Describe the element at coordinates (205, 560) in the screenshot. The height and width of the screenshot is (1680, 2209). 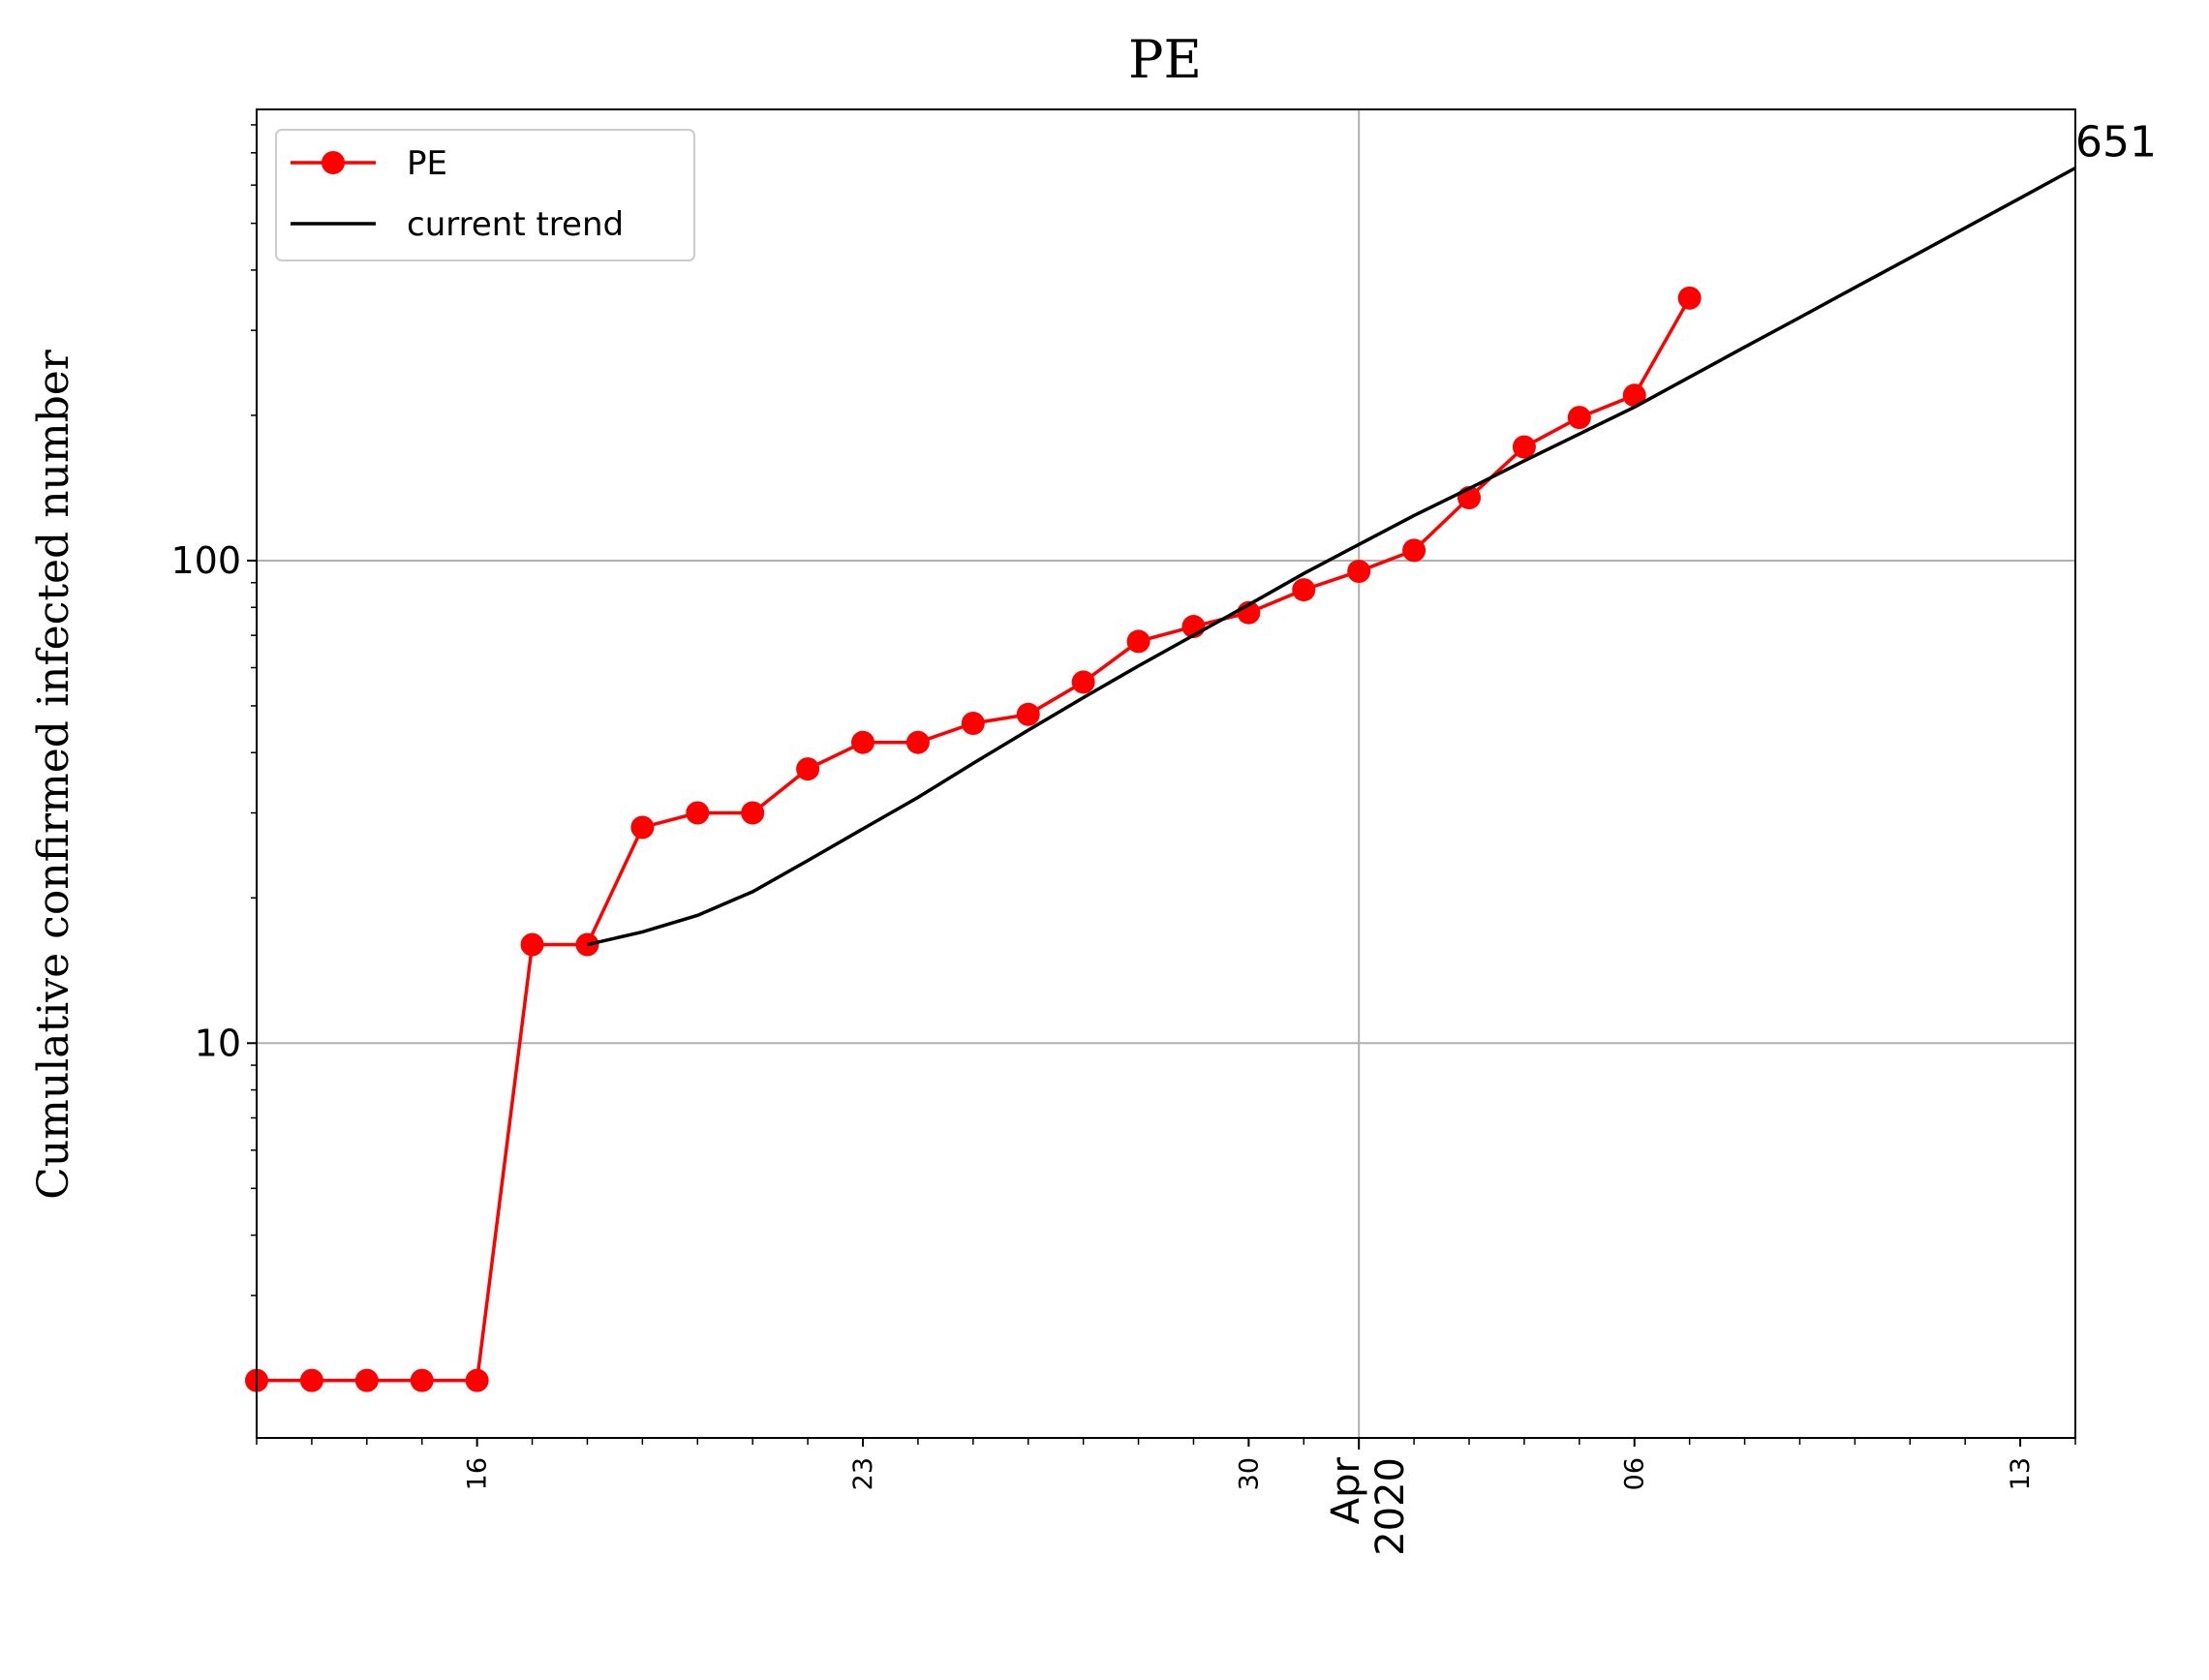
I see `y-tick-label: 100` at that location.